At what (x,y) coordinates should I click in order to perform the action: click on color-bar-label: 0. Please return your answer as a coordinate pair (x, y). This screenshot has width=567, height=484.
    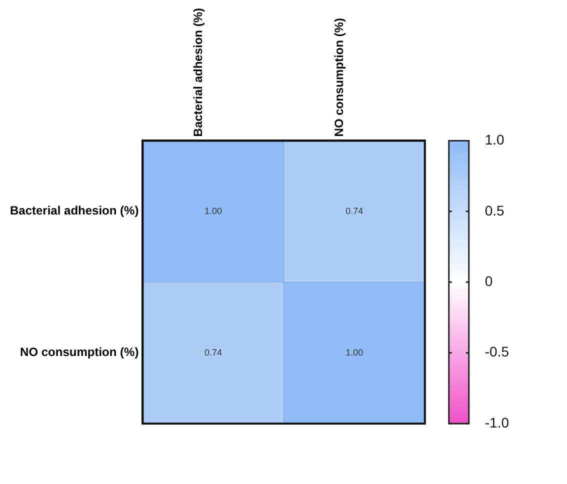
    Looking at the image, I should click on (488, 281).